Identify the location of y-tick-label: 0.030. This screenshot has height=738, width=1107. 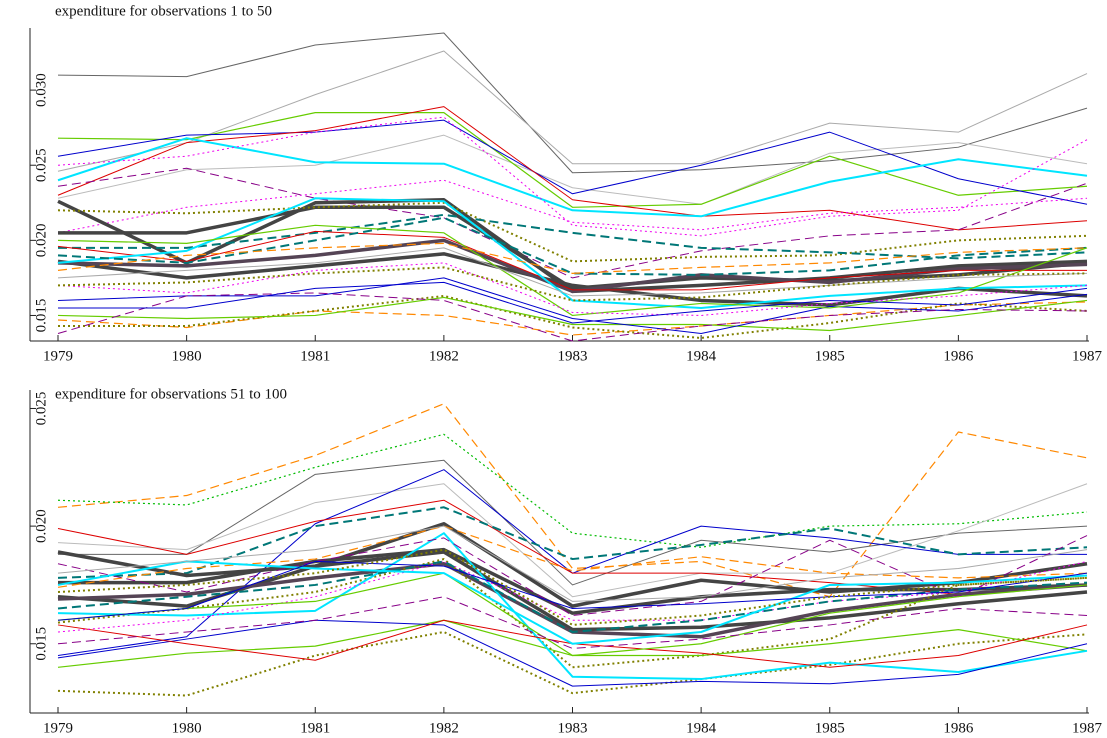
(41, 90).